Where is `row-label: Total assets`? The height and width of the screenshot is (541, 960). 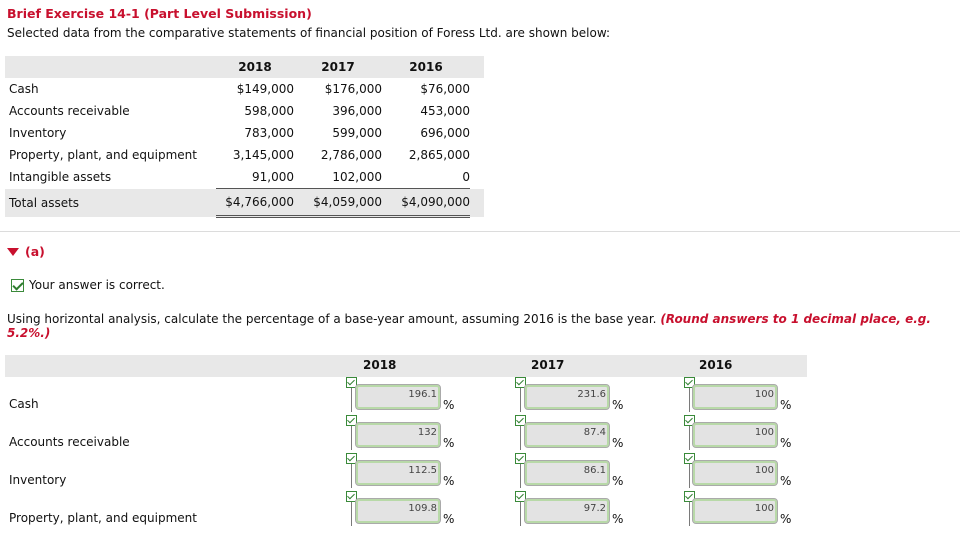 row-label: Total assets is located at coordinates (110, 202).